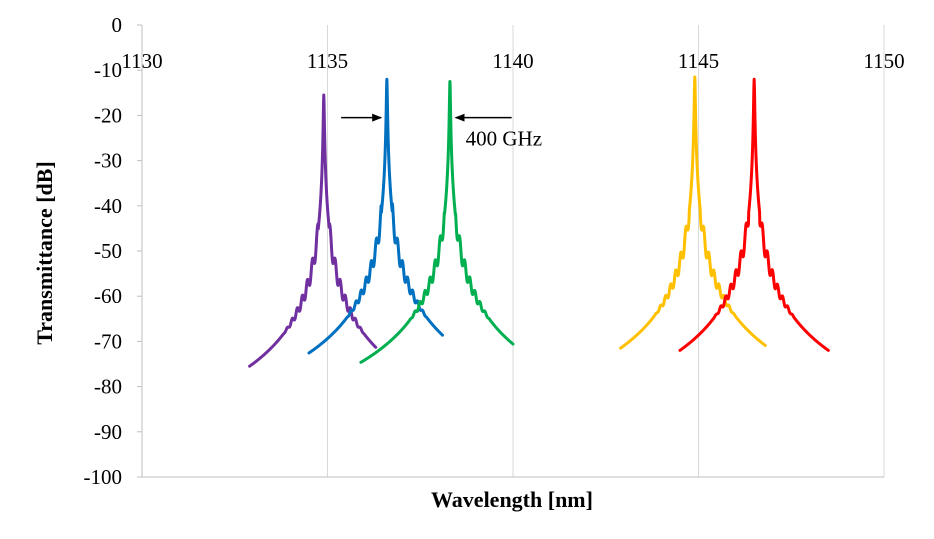 This screenshot has width=934, height=539. What do you see at coordinates (504, 139) in the screenshot?
I see `annotation-label: 400 GHz` at bounding box center [504, 139].